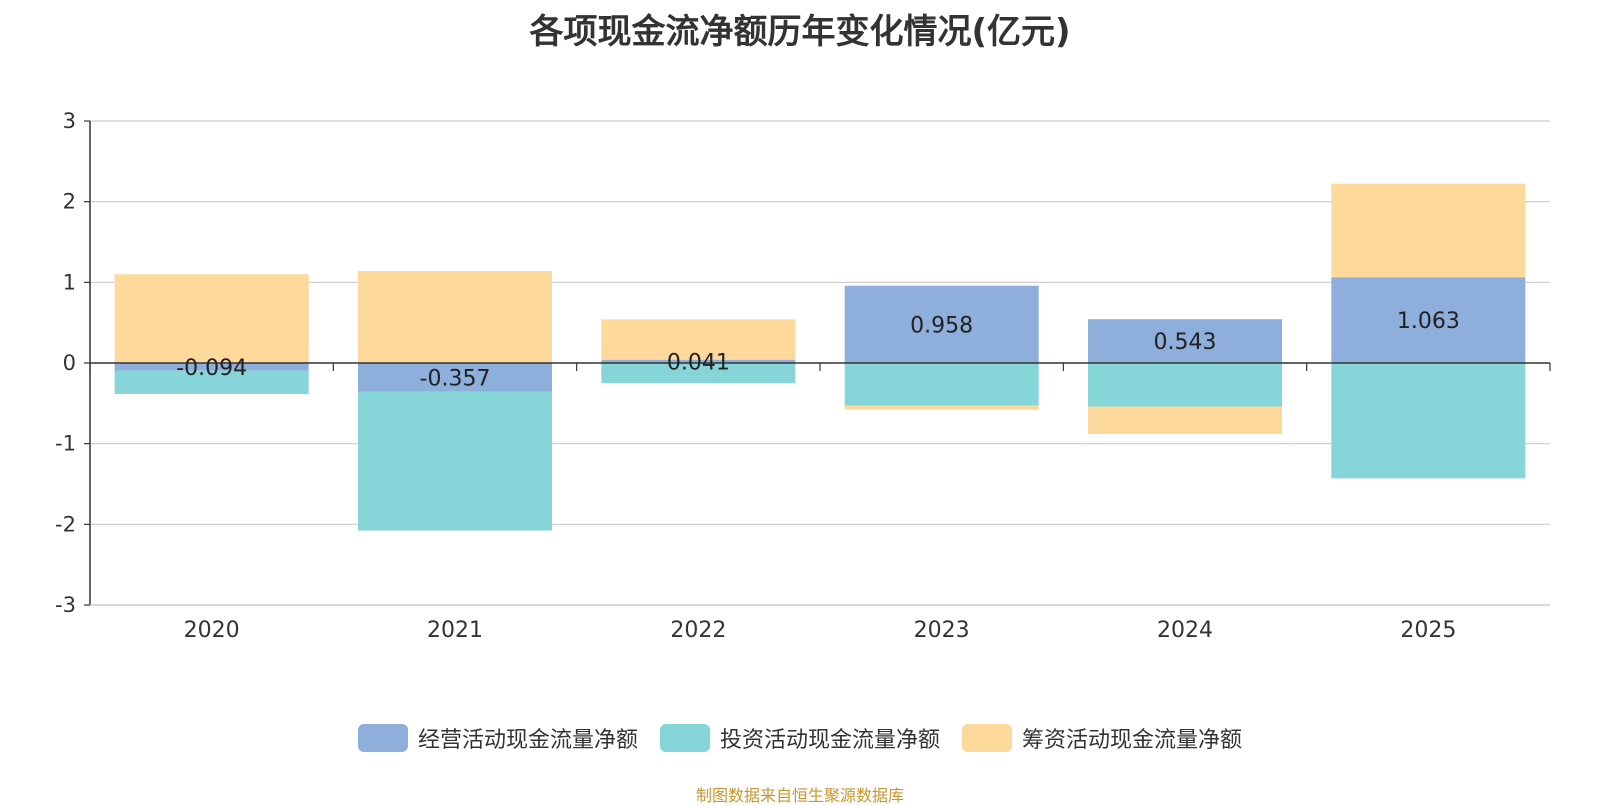 Image resolution: width=1600 pixels, height=806 pixels. I want to click on legend-item-investing: 投资活动现金流量净额, so click(799, 738).